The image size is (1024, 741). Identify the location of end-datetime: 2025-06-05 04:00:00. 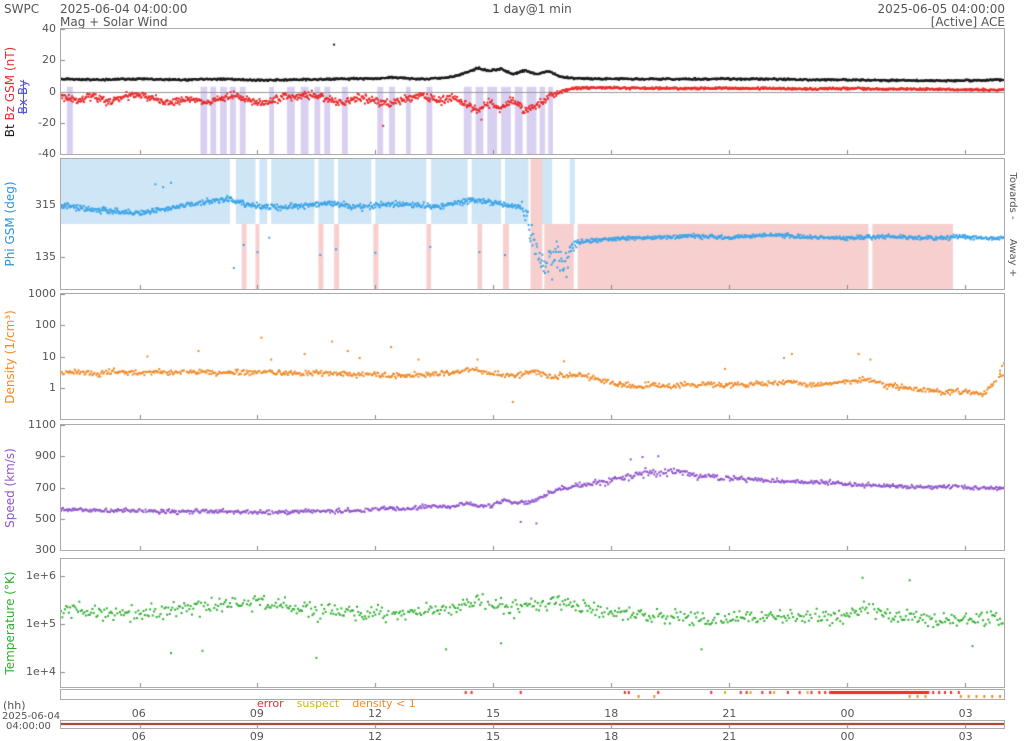
(941, 9).